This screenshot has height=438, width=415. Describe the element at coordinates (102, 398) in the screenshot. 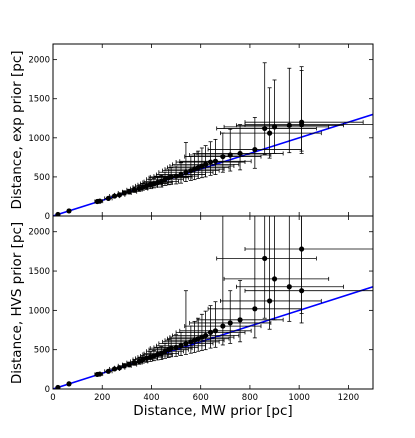

I see `bottom-x-tick-label: 200` at that location.